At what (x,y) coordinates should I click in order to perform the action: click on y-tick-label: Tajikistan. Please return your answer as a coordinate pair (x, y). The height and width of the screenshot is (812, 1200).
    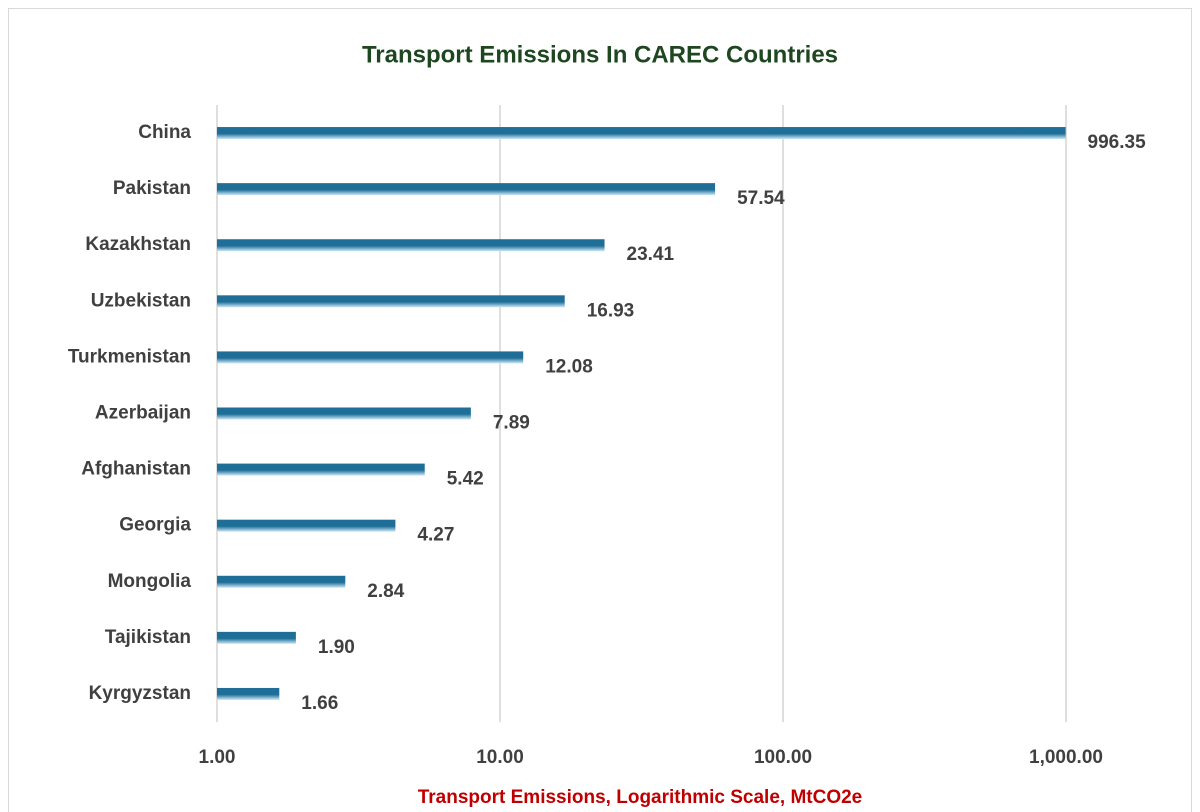
    Looking at the image, I should click on (148, 637).